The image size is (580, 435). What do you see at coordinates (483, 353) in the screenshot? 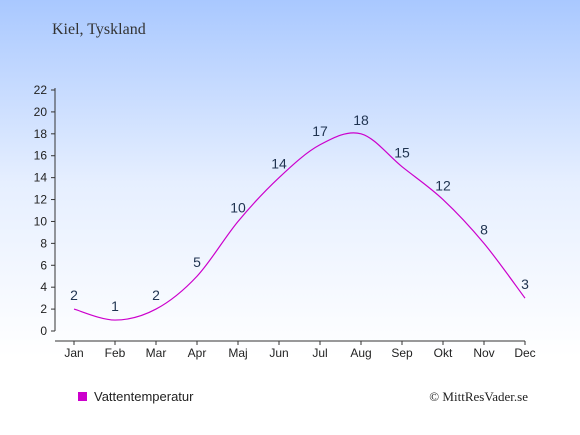
I see `x-tick-label: Nov` at bounding box center [483, 353].